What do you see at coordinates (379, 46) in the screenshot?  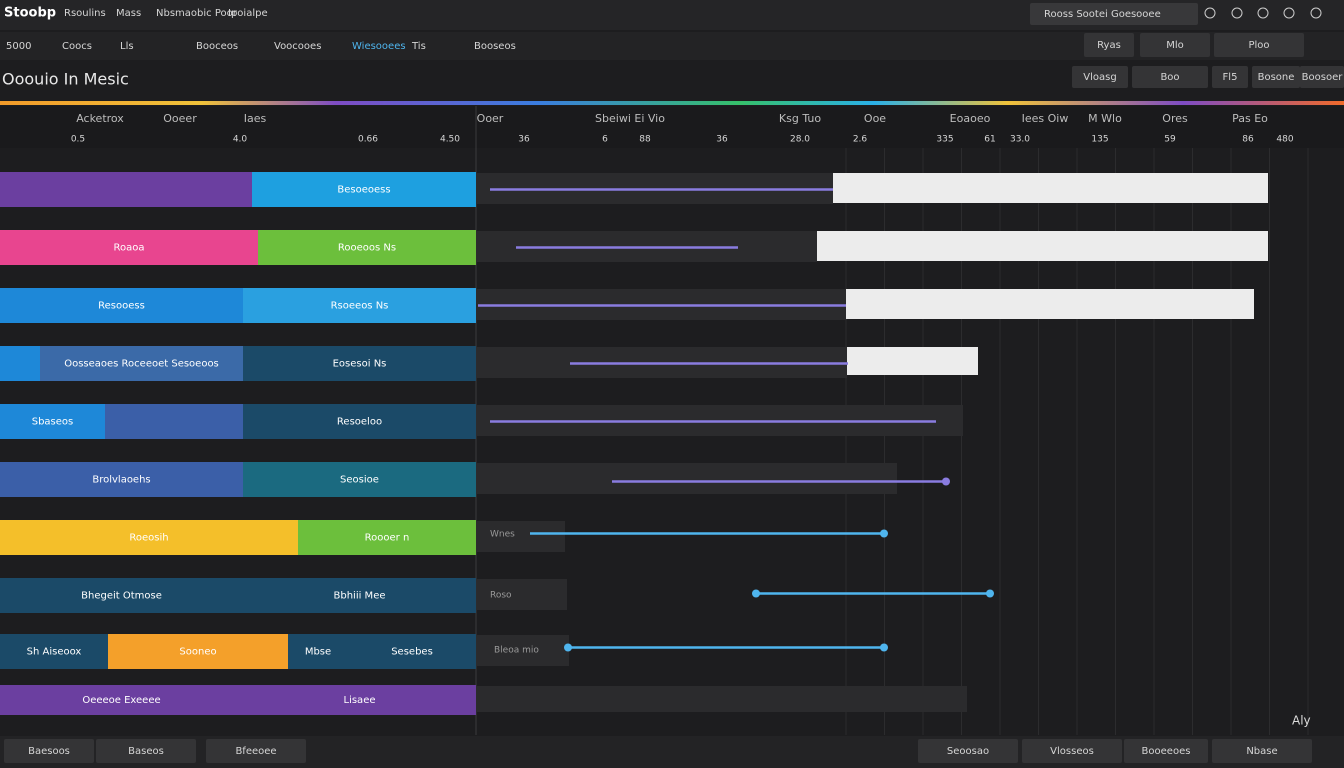 I see `tool-item: Wiesooees` at bounding box center [379, 46].